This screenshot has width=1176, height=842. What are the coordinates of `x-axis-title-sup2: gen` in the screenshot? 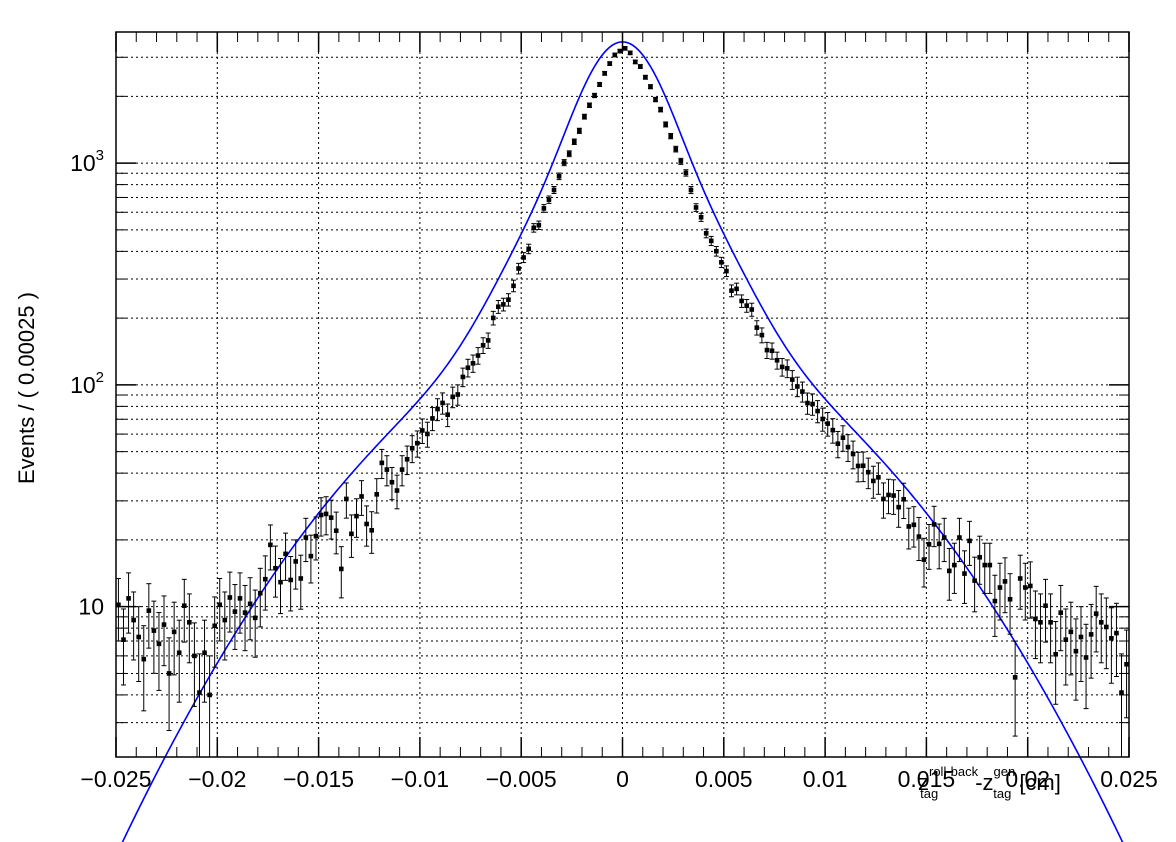 It's located at (1005, 771).